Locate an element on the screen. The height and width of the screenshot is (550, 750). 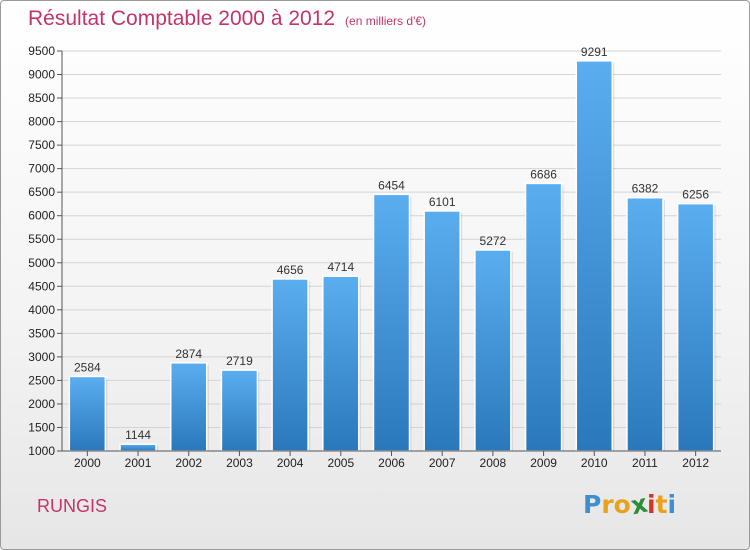
brand-logo: Proxiti is located at coordinates (630, 505).